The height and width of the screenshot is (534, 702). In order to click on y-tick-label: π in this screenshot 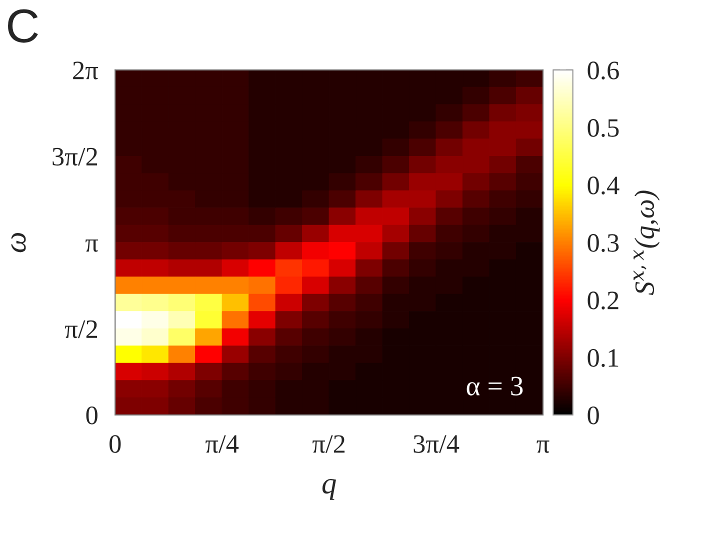, I will do `click(92, 245)`.